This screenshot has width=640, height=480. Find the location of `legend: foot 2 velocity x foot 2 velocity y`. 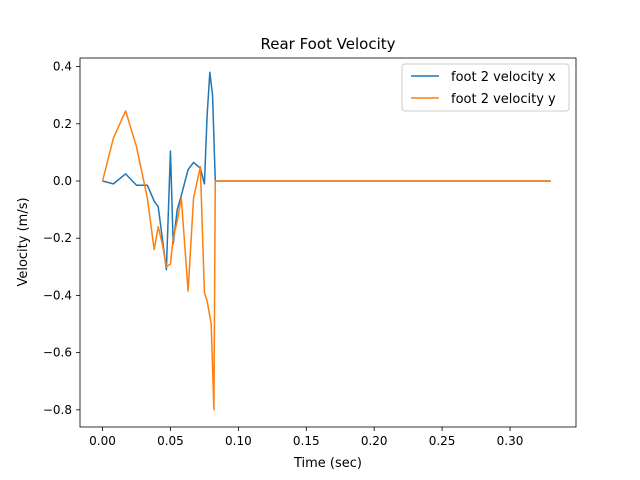

legend: foot 2 velocity x foot 2 velocity y is located at coordinates (485, 87).